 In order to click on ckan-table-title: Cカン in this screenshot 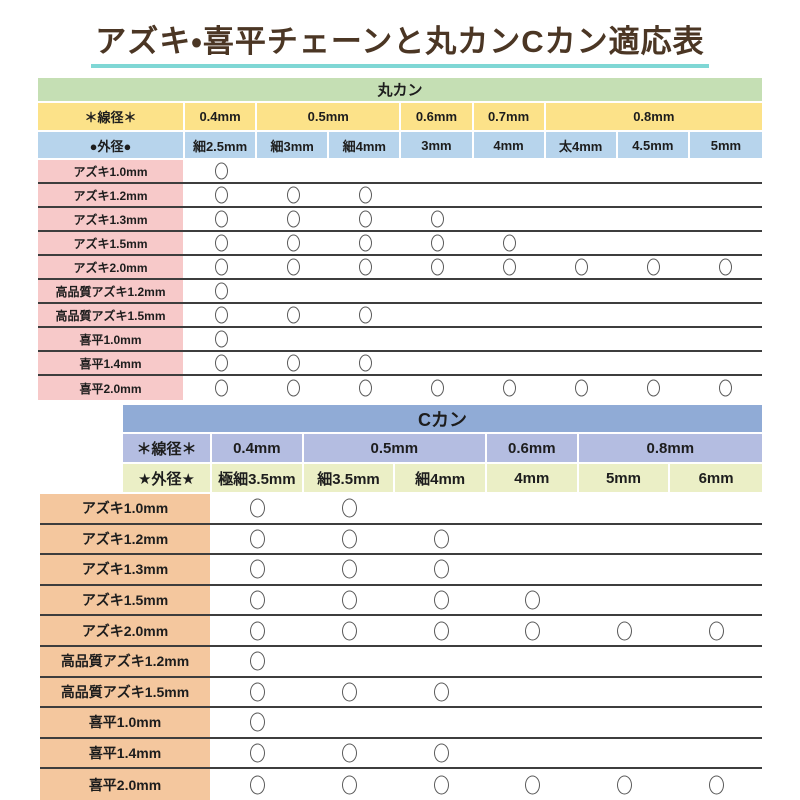, I will do `click(442, 418)`.